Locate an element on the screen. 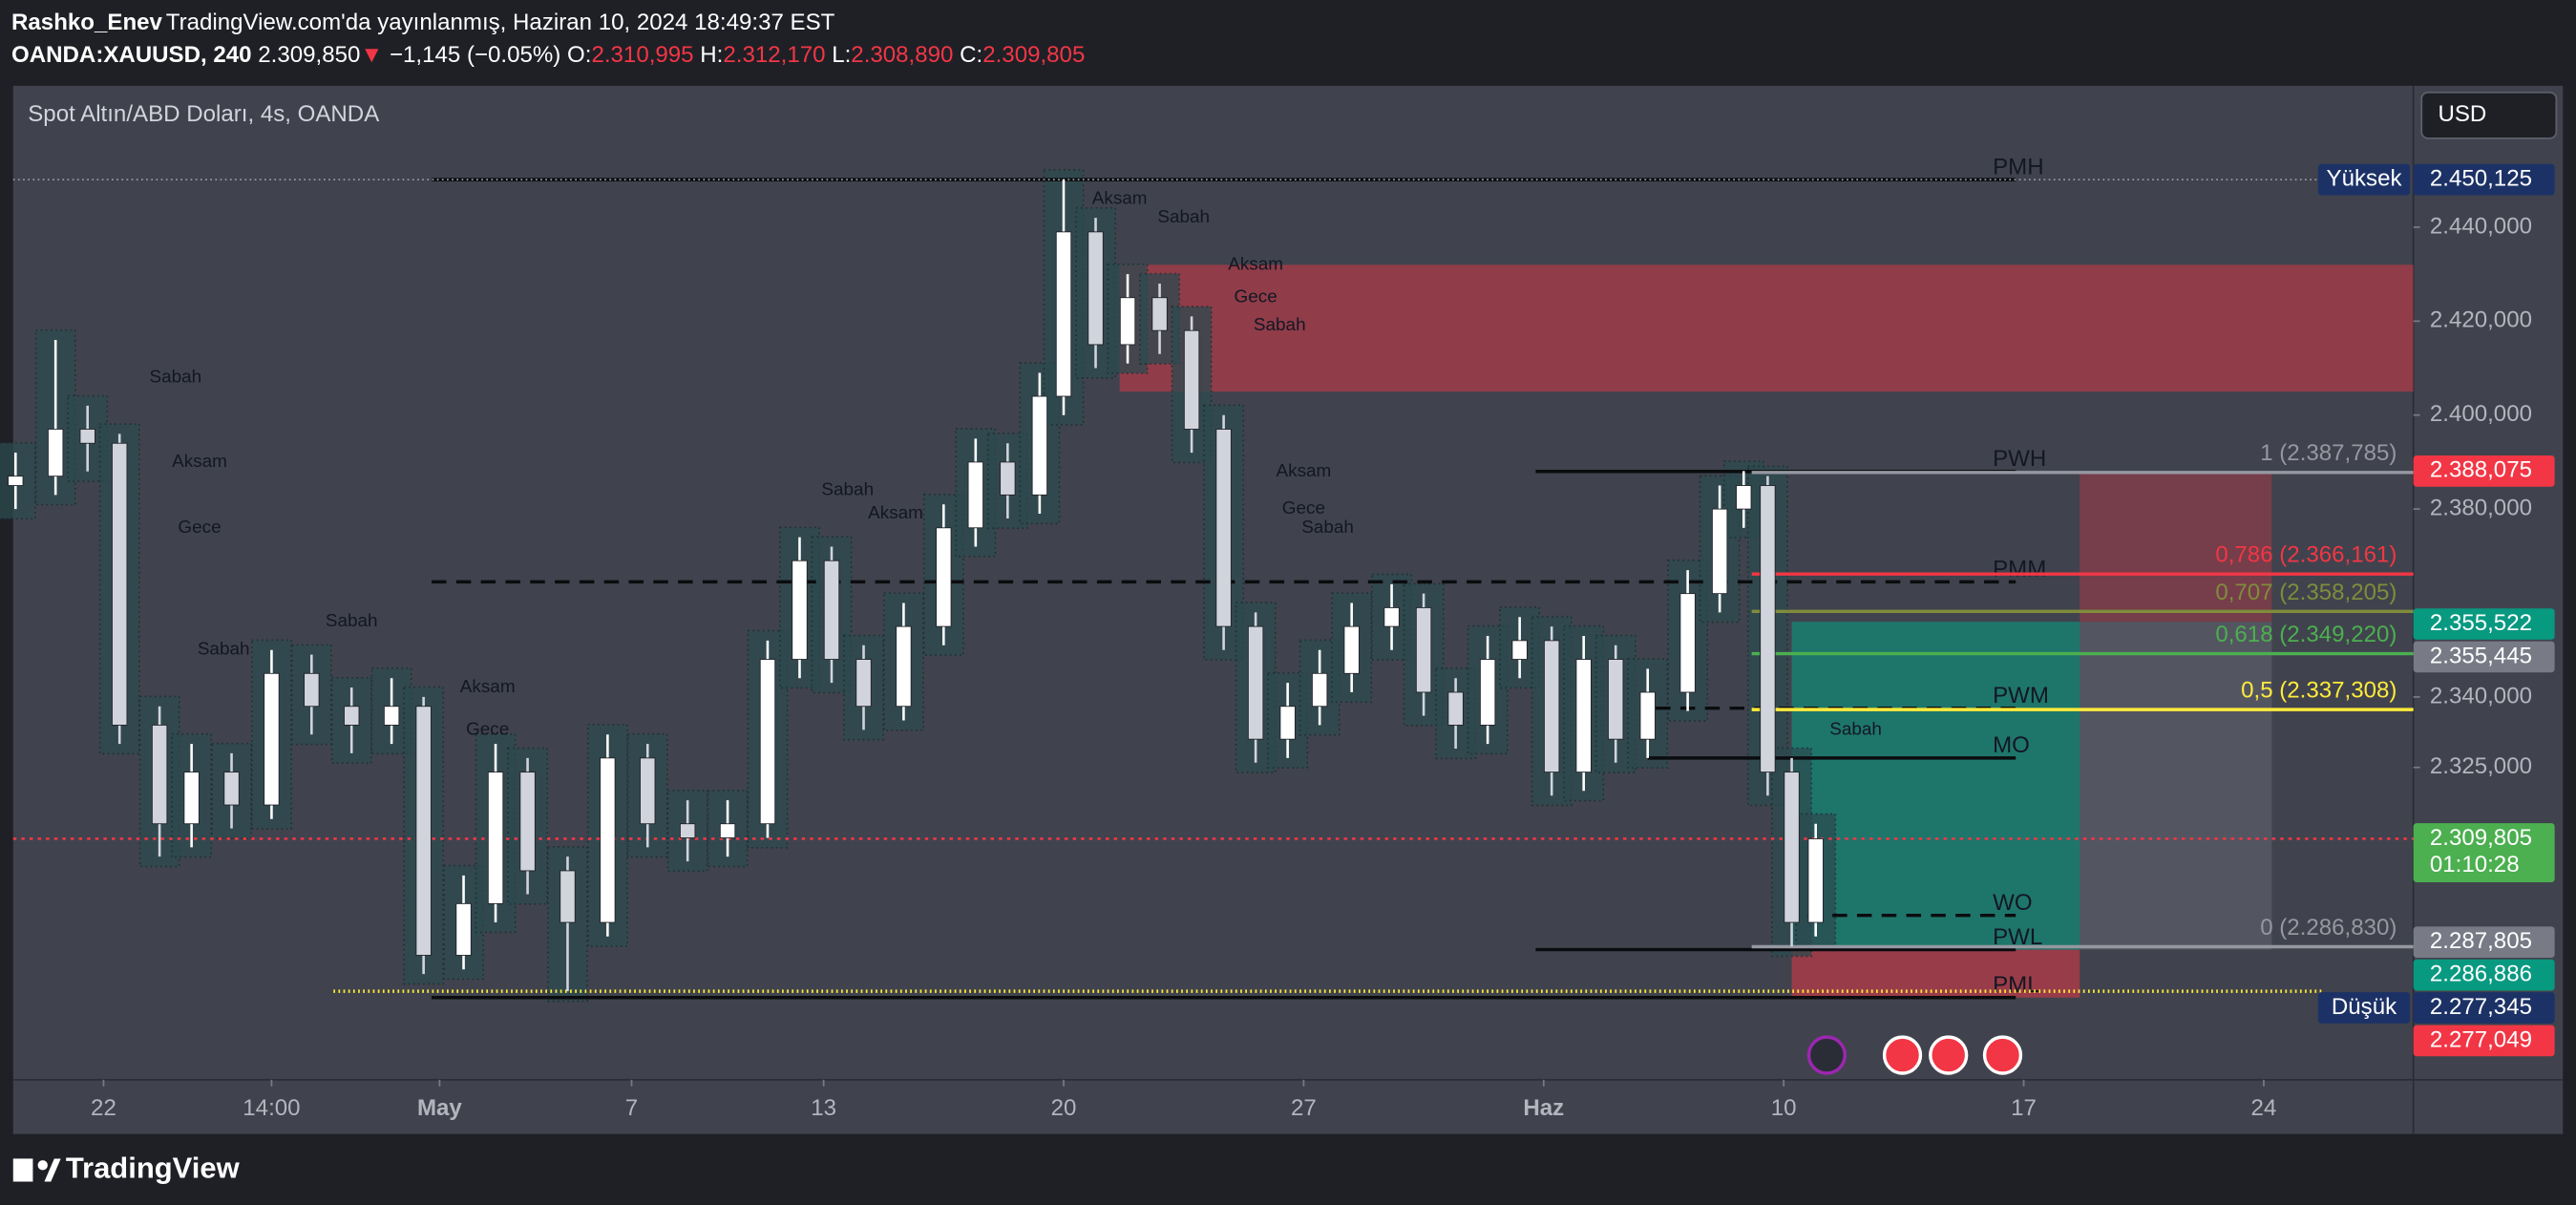  logo is located at coordinates (36, 1170).